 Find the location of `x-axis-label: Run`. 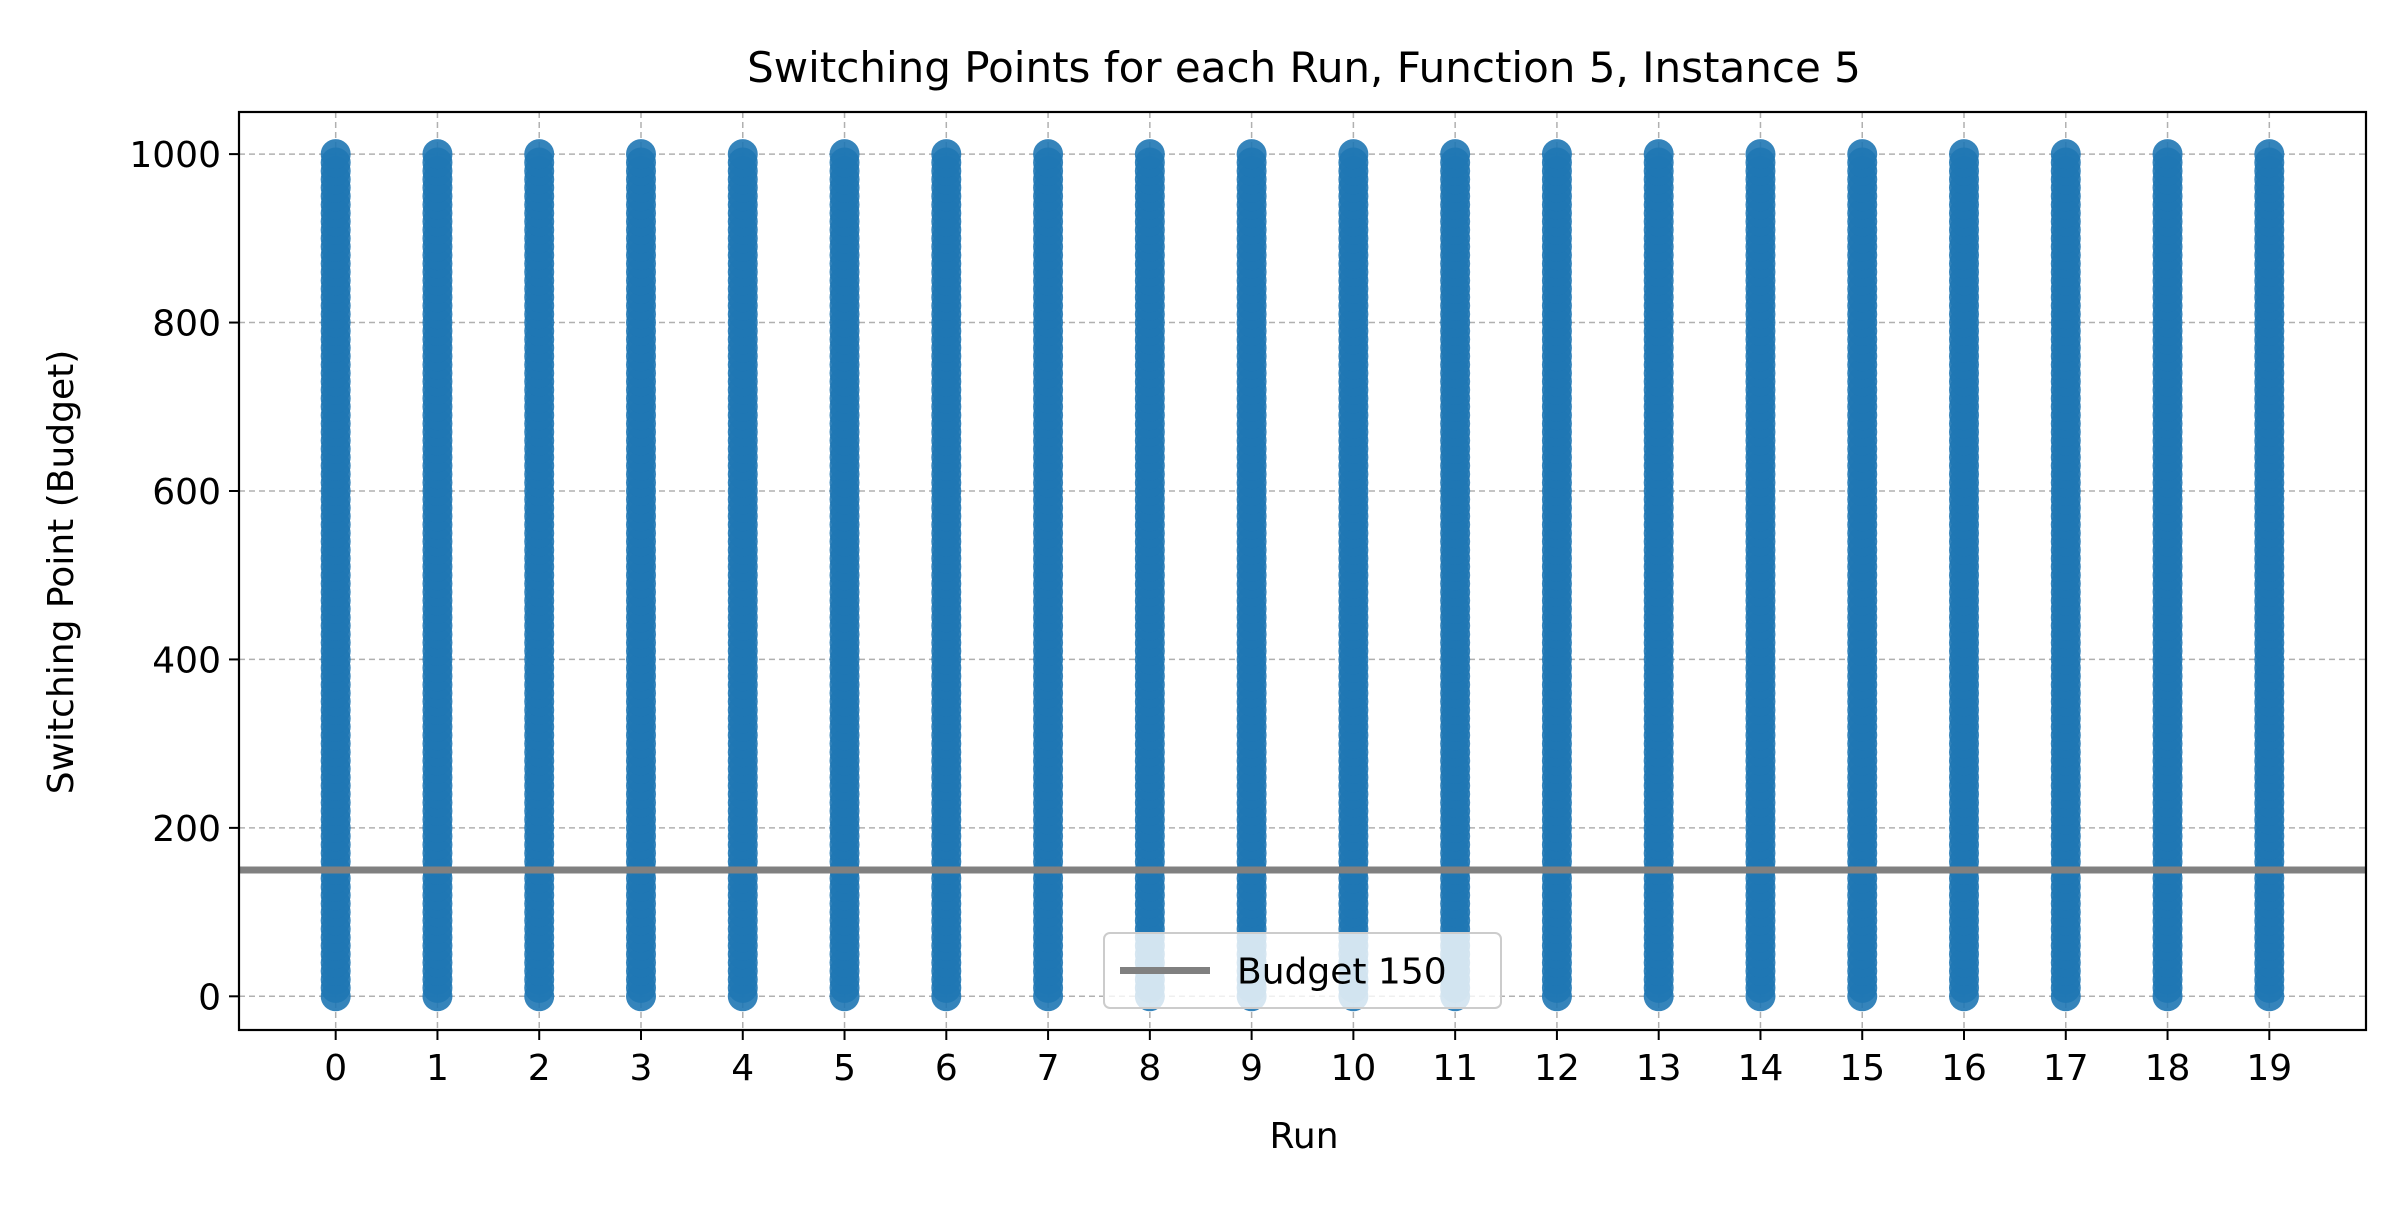

x-axis-label: Run is located at coordinates (1303, 1136).